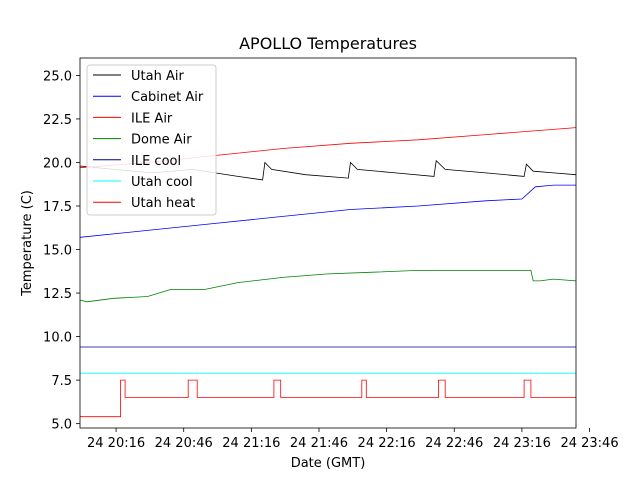 The image size is (640, 480). What do you see at coordinates (57, 294) in the screenshot?
I see `y-tick-label: 12.5` at bounding box center [57, 294].